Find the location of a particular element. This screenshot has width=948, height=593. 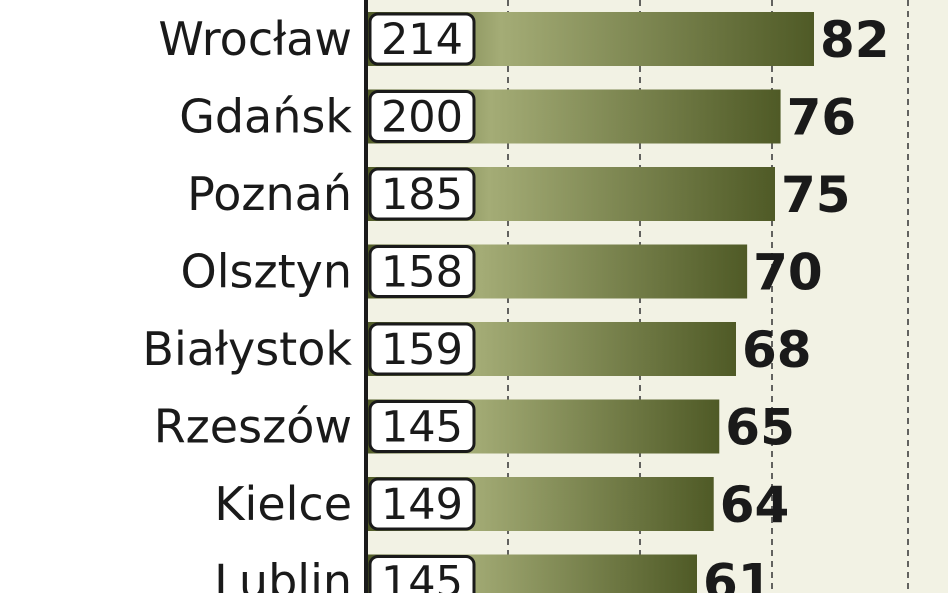

count-label-6: 145 is located at coordinates (422, 428).